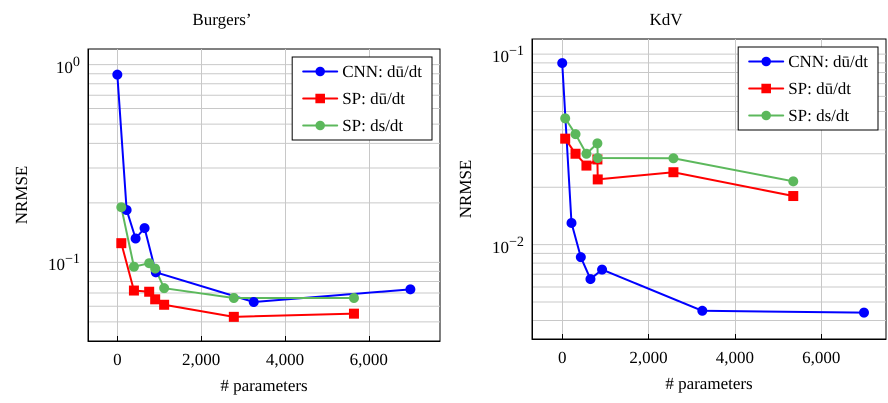 Image resolution: width=888 pixels, height=403 pixels. I want to click on chart-title: KdV, so click(666, 19).